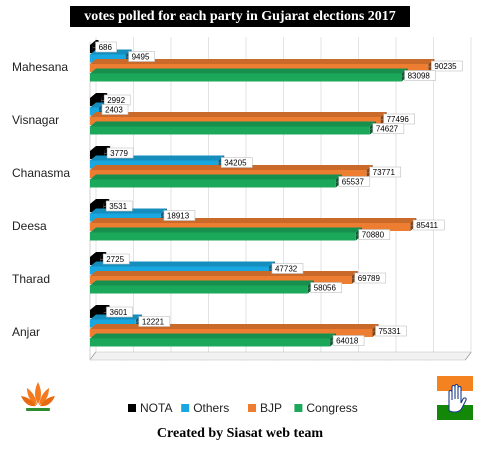 This screenshot has width=480, height=454. Describe the element at coordinates (325, 288) in the screenshot. I see `data-label: 58056` at that location.